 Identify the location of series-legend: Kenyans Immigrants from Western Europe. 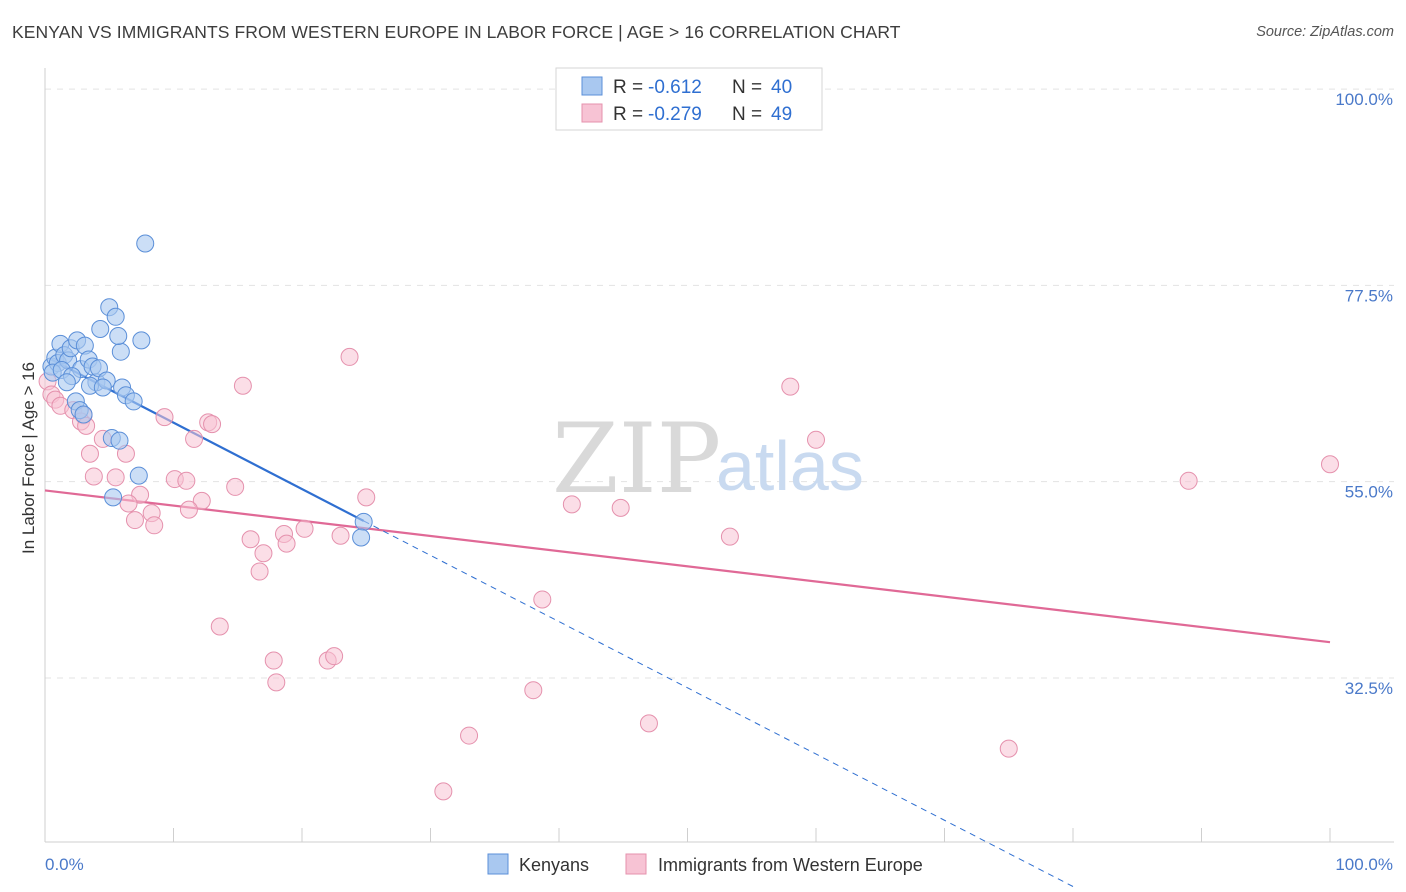
(705, 864).